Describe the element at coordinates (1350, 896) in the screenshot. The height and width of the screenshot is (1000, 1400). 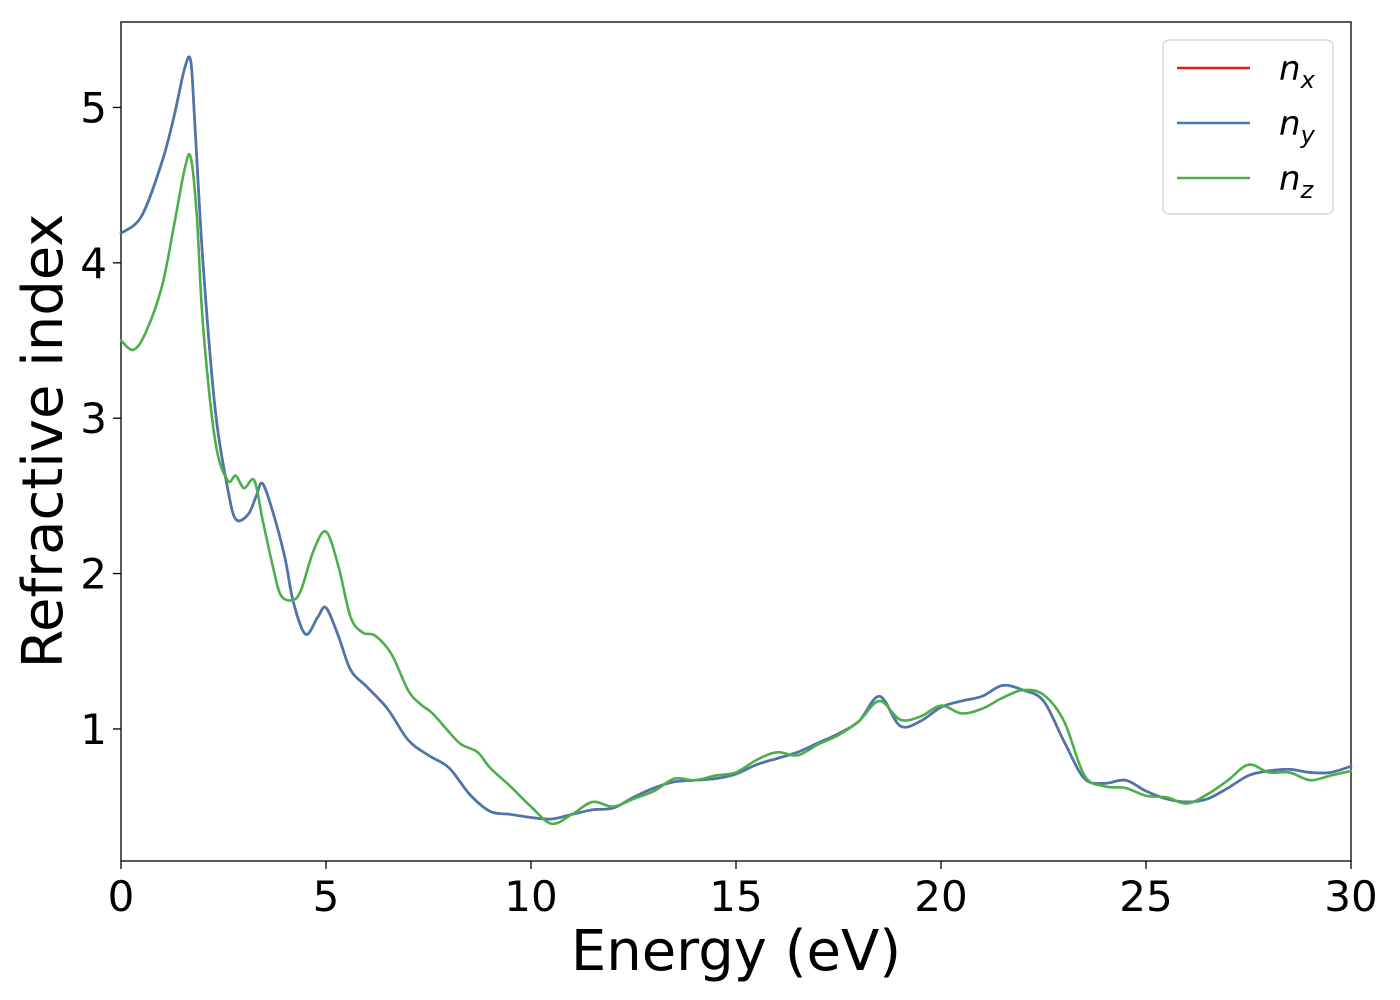
I see `x-tick-label: 30` at that location.